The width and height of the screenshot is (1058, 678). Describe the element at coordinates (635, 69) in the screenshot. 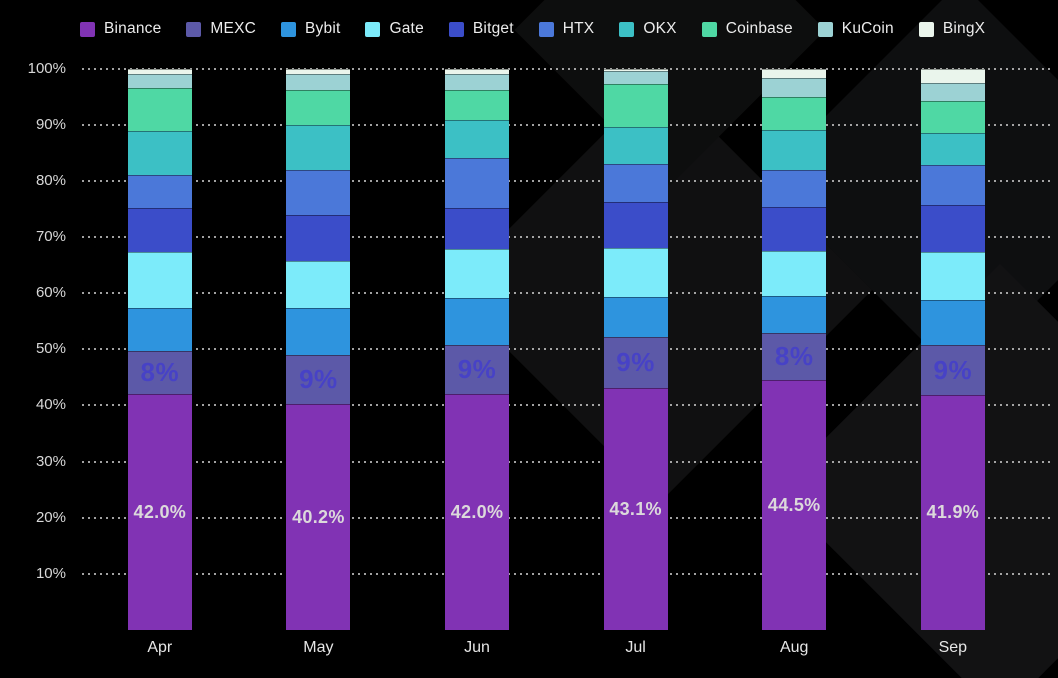

I see `segment-bingx-jul` at that location.